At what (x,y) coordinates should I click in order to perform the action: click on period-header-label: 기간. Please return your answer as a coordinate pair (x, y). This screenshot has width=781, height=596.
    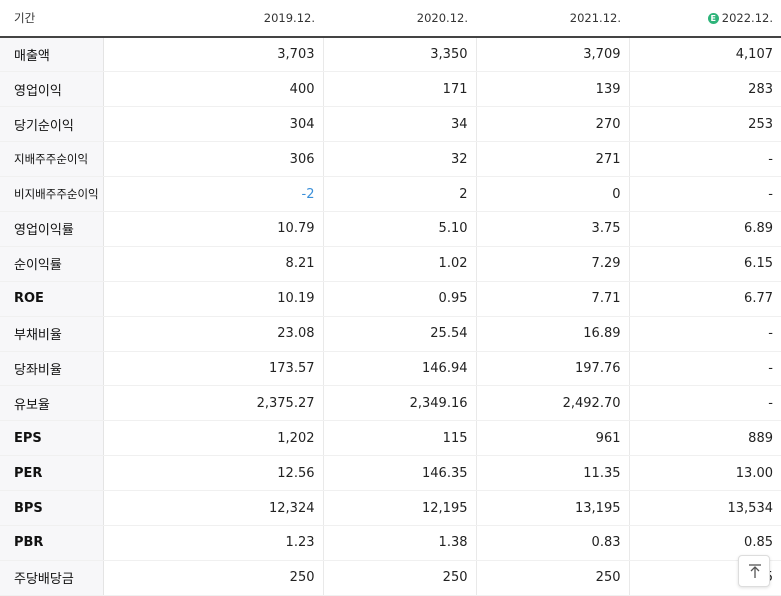
    Looking at the image, I should click on (51, 19).